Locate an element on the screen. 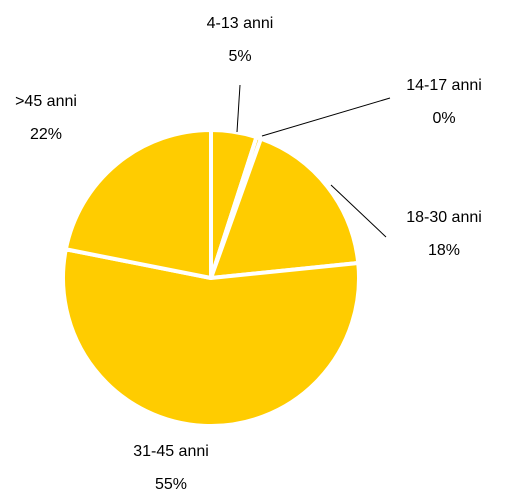 Image resolution: width=508 pixels, height=492 pixels. slice-percent-label: 18% is located at coordinates (444, 250).